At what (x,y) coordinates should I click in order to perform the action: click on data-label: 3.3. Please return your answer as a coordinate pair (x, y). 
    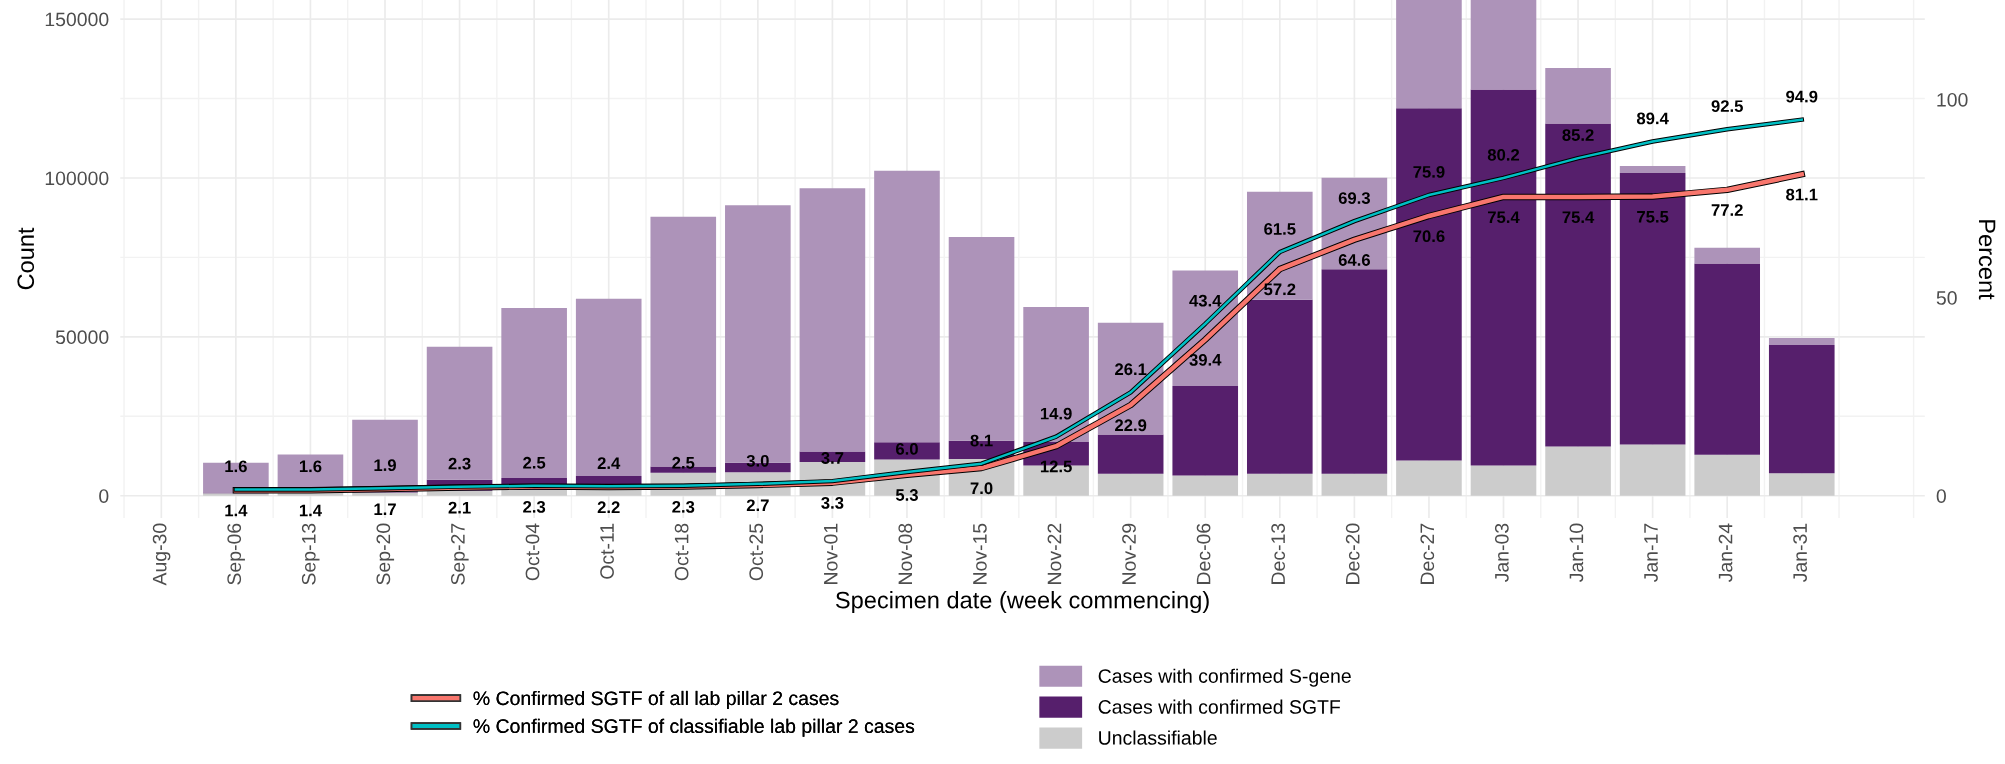
    Looking at the image, I should click on (832, 503).